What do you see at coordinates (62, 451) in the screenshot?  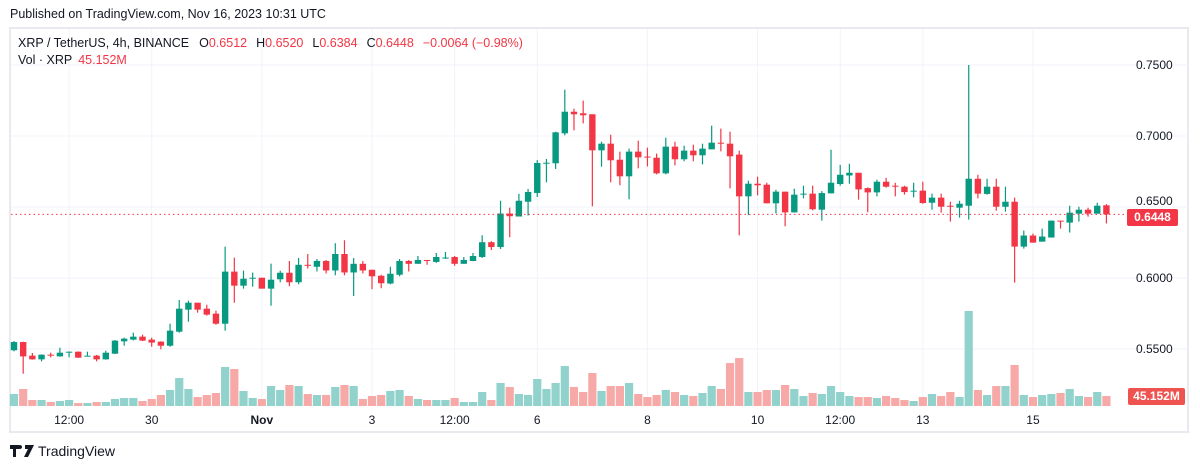 I see `tradingview-footer: TradingView` at bounding box center [62, 451].